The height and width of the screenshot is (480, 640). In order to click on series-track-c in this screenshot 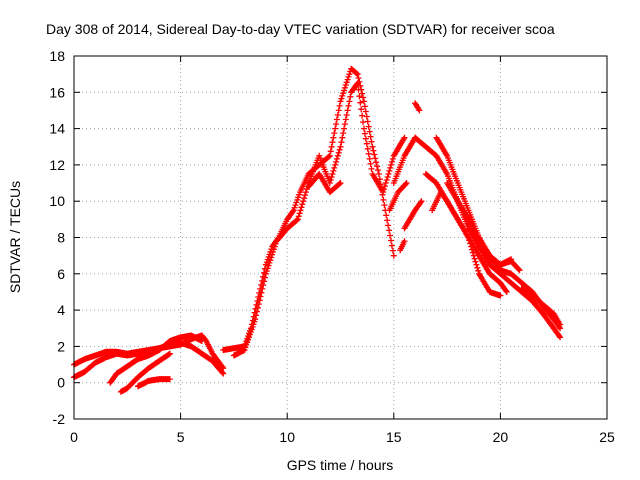, I will do `click(156, 359)`.